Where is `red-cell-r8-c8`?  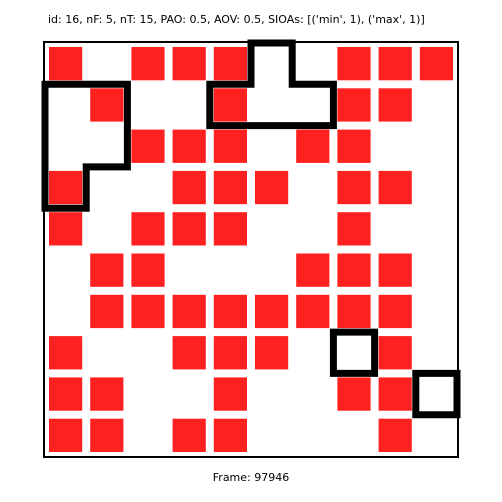
red-cell-r8-c8 is located at coordinates (395, 393).